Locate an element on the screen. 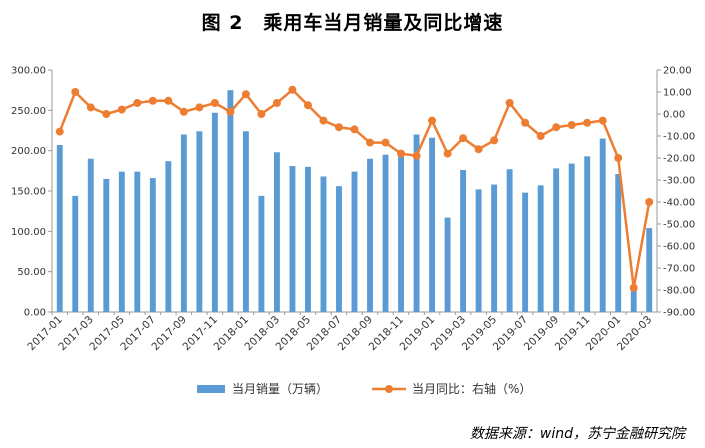  y-right-tick-label: -80.00 is located at coordinates (679, 291).